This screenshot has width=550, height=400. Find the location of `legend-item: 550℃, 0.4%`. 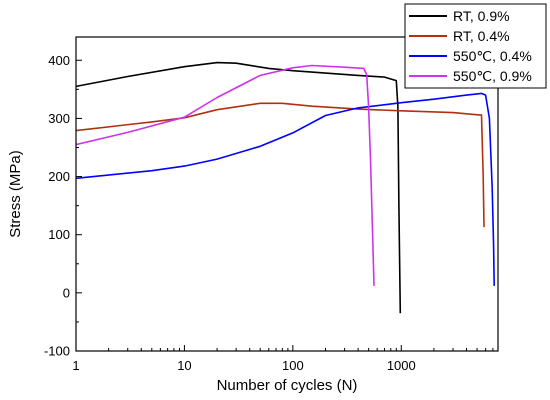

legend-item: 550℃, 0.4% is located at coordinates (470, 56).